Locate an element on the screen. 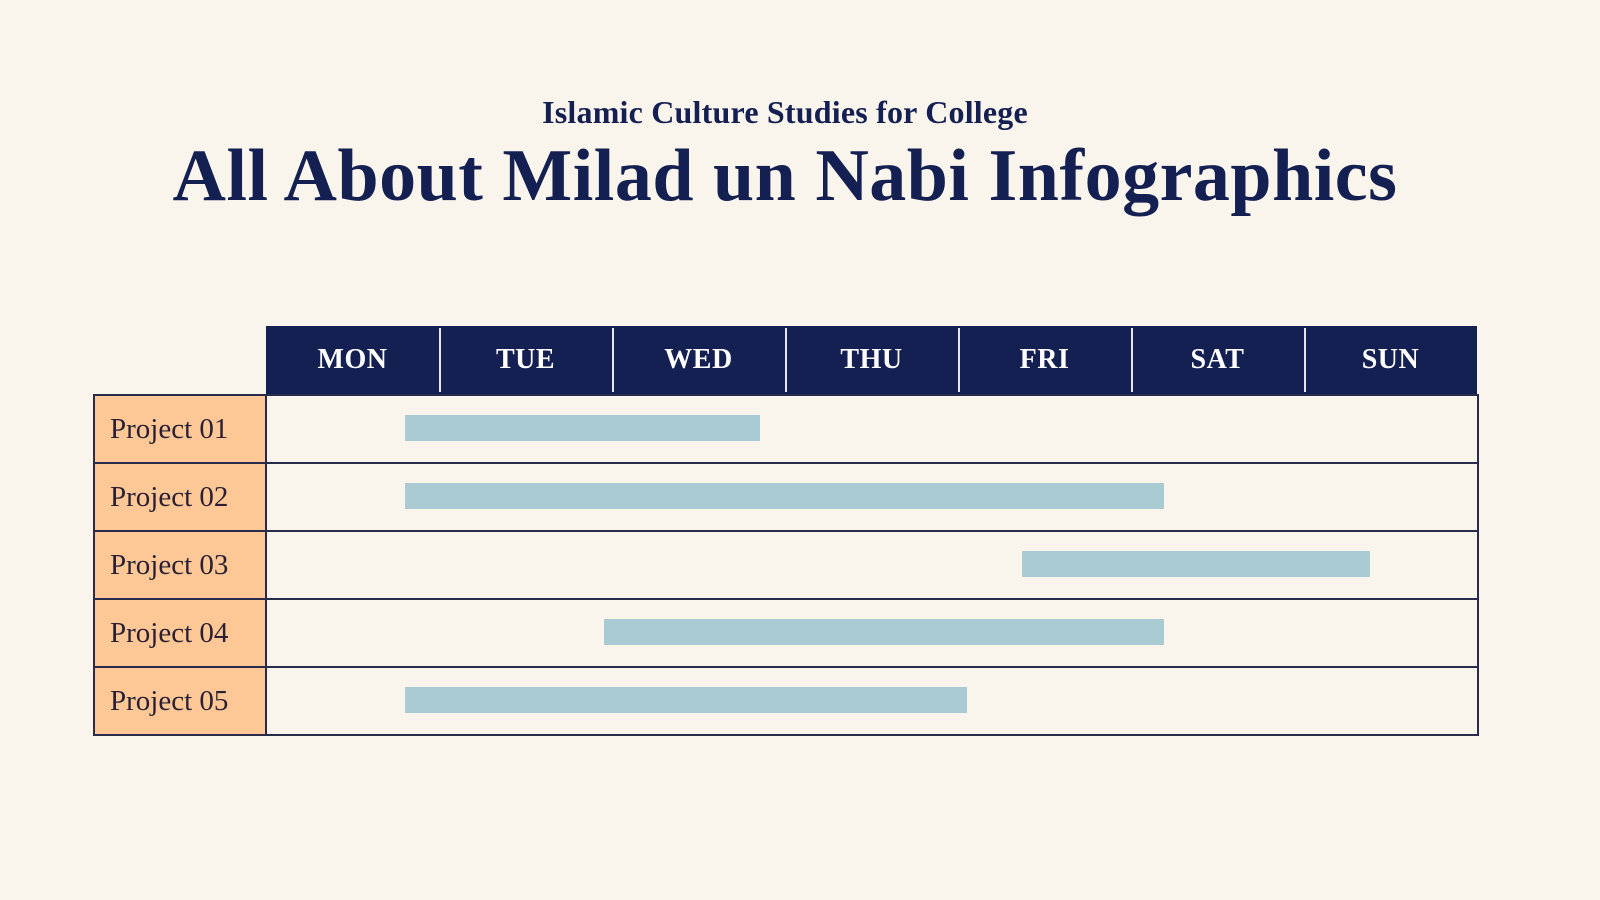 This screenshot has height=900, width=1600. project-row: Project 02 is located at coordinates (786, 496).